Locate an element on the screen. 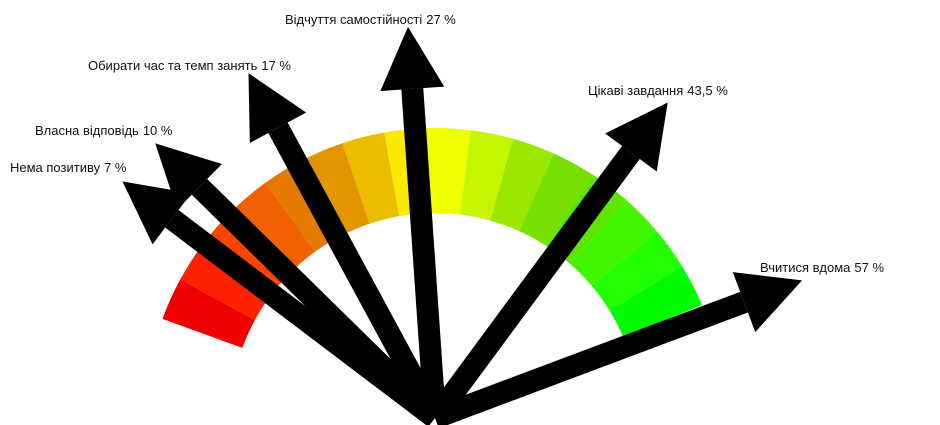 The image size is (940, 425). arrow-label: Власна відповідь 10 % is located at coordinates (104, 130).